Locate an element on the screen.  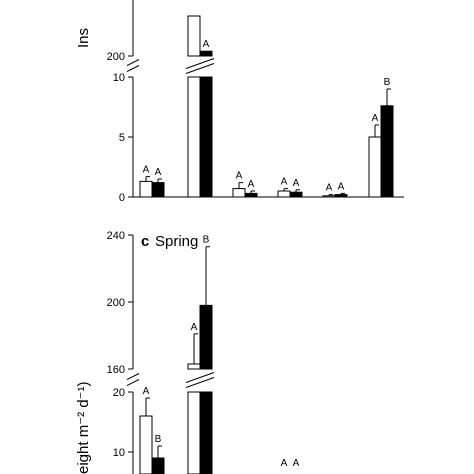
y-tick-label: 0 is located at coordinates (122, 198).